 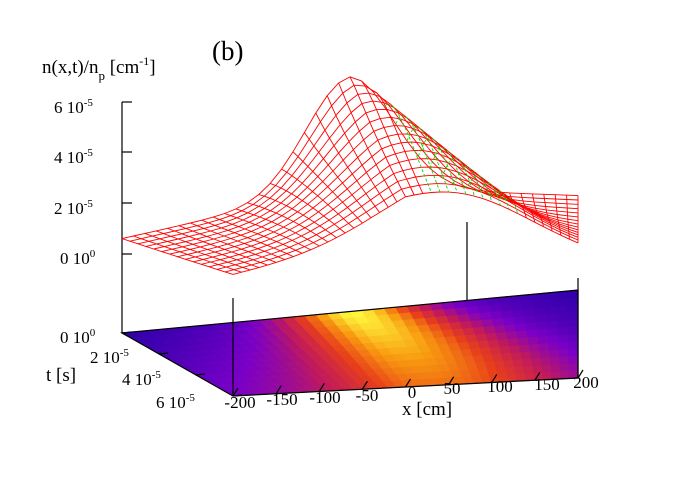 I want to click on x-axis-label: x [cm], so click(x=427, y=409).